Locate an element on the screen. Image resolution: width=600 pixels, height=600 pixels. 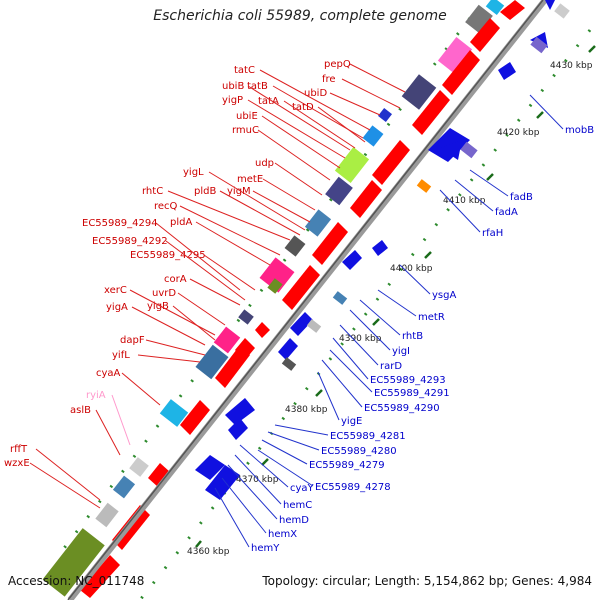
gene-label-plda: pldA is located at coordinates (181, 222).